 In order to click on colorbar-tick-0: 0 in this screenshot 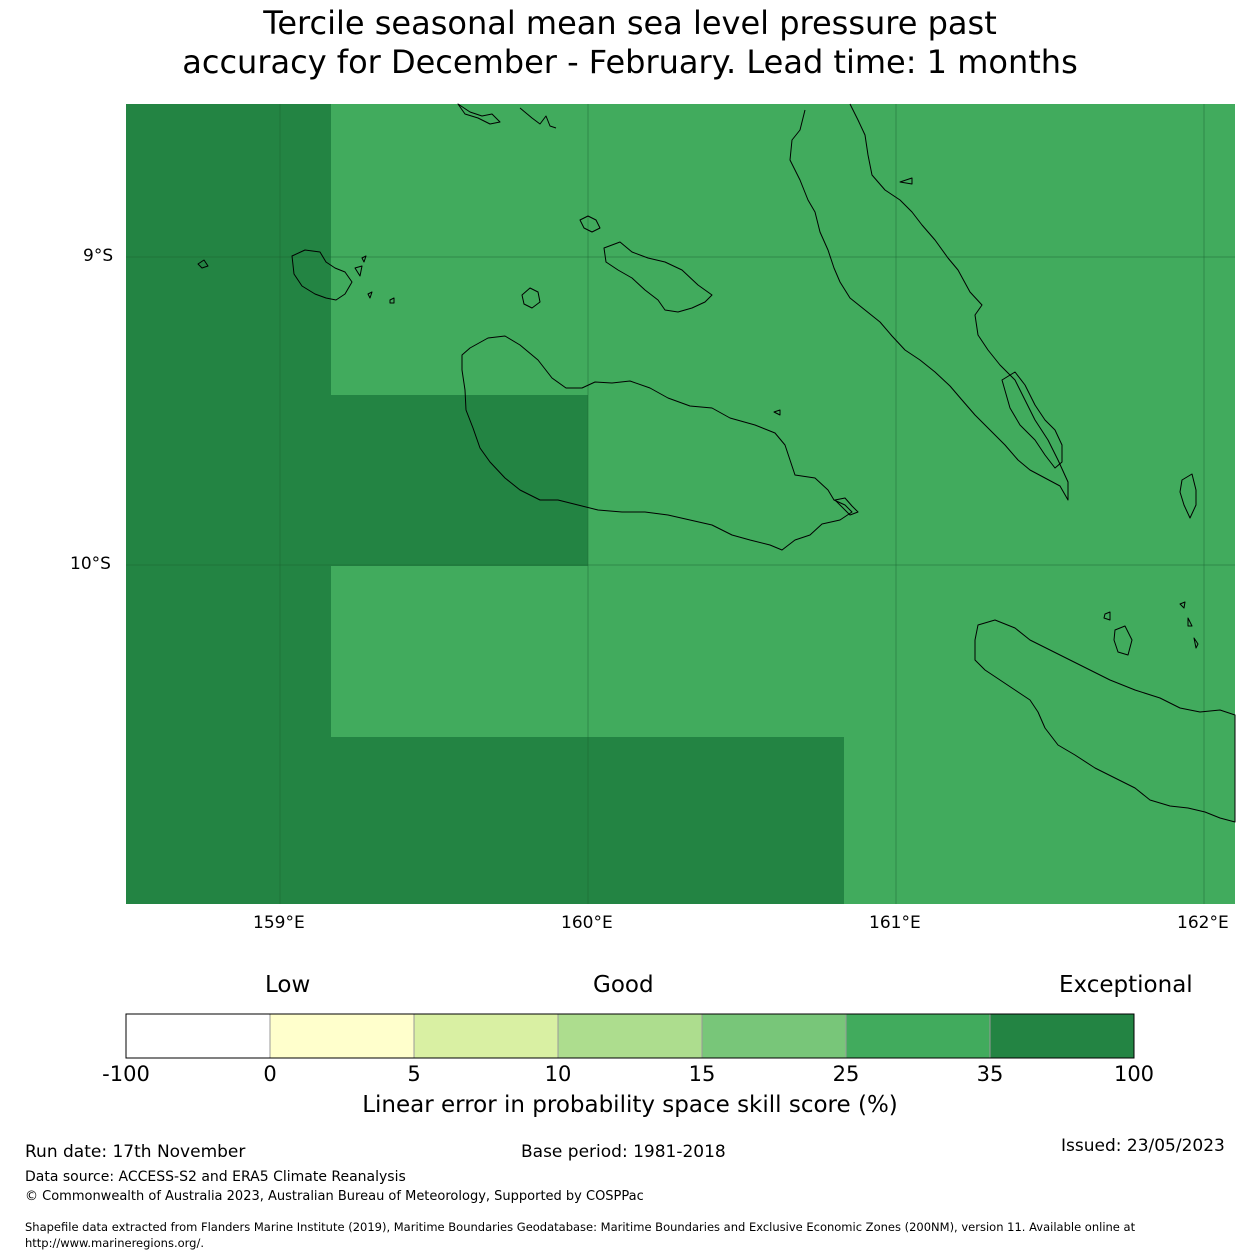, I will do `click(270, 1074)`.